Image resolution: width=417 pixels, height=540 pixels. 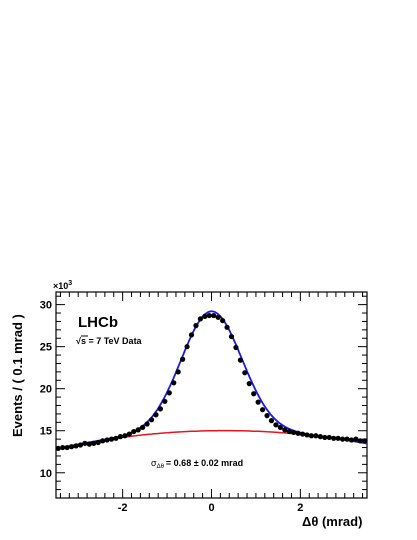 What do you see at coordinates (46, 432) in the screenshot?
I see `y-tick-label: 15` at bounding box center [46, 432].